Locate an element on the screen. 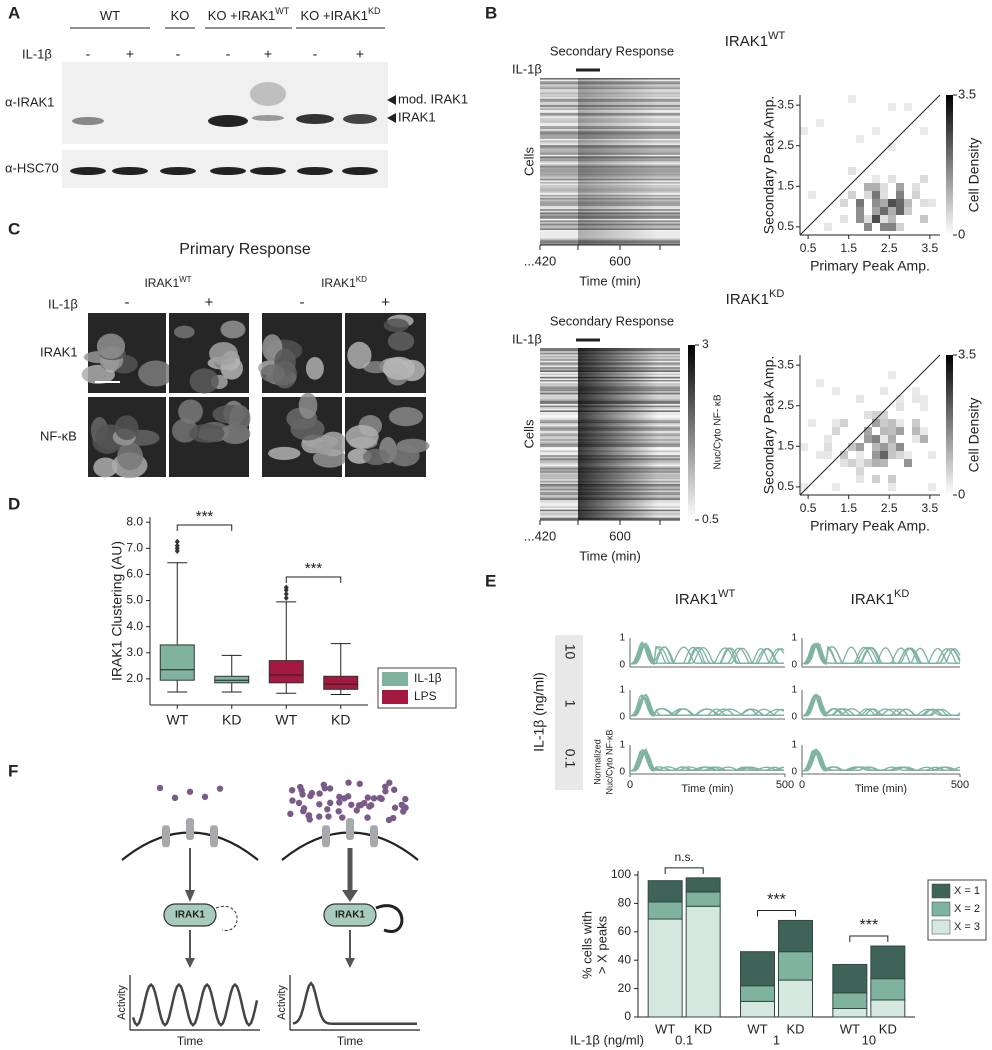  lane-sign: + is located at coordinates (268, 54).